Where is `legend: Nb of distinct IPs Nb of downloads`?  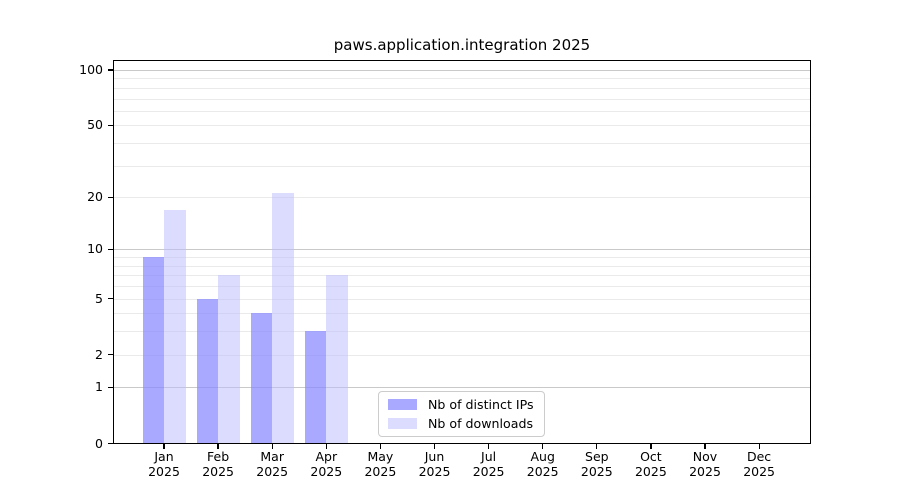
legend: Nb of distinct IPs Nb of downloads is located at coordinates (461, 414).